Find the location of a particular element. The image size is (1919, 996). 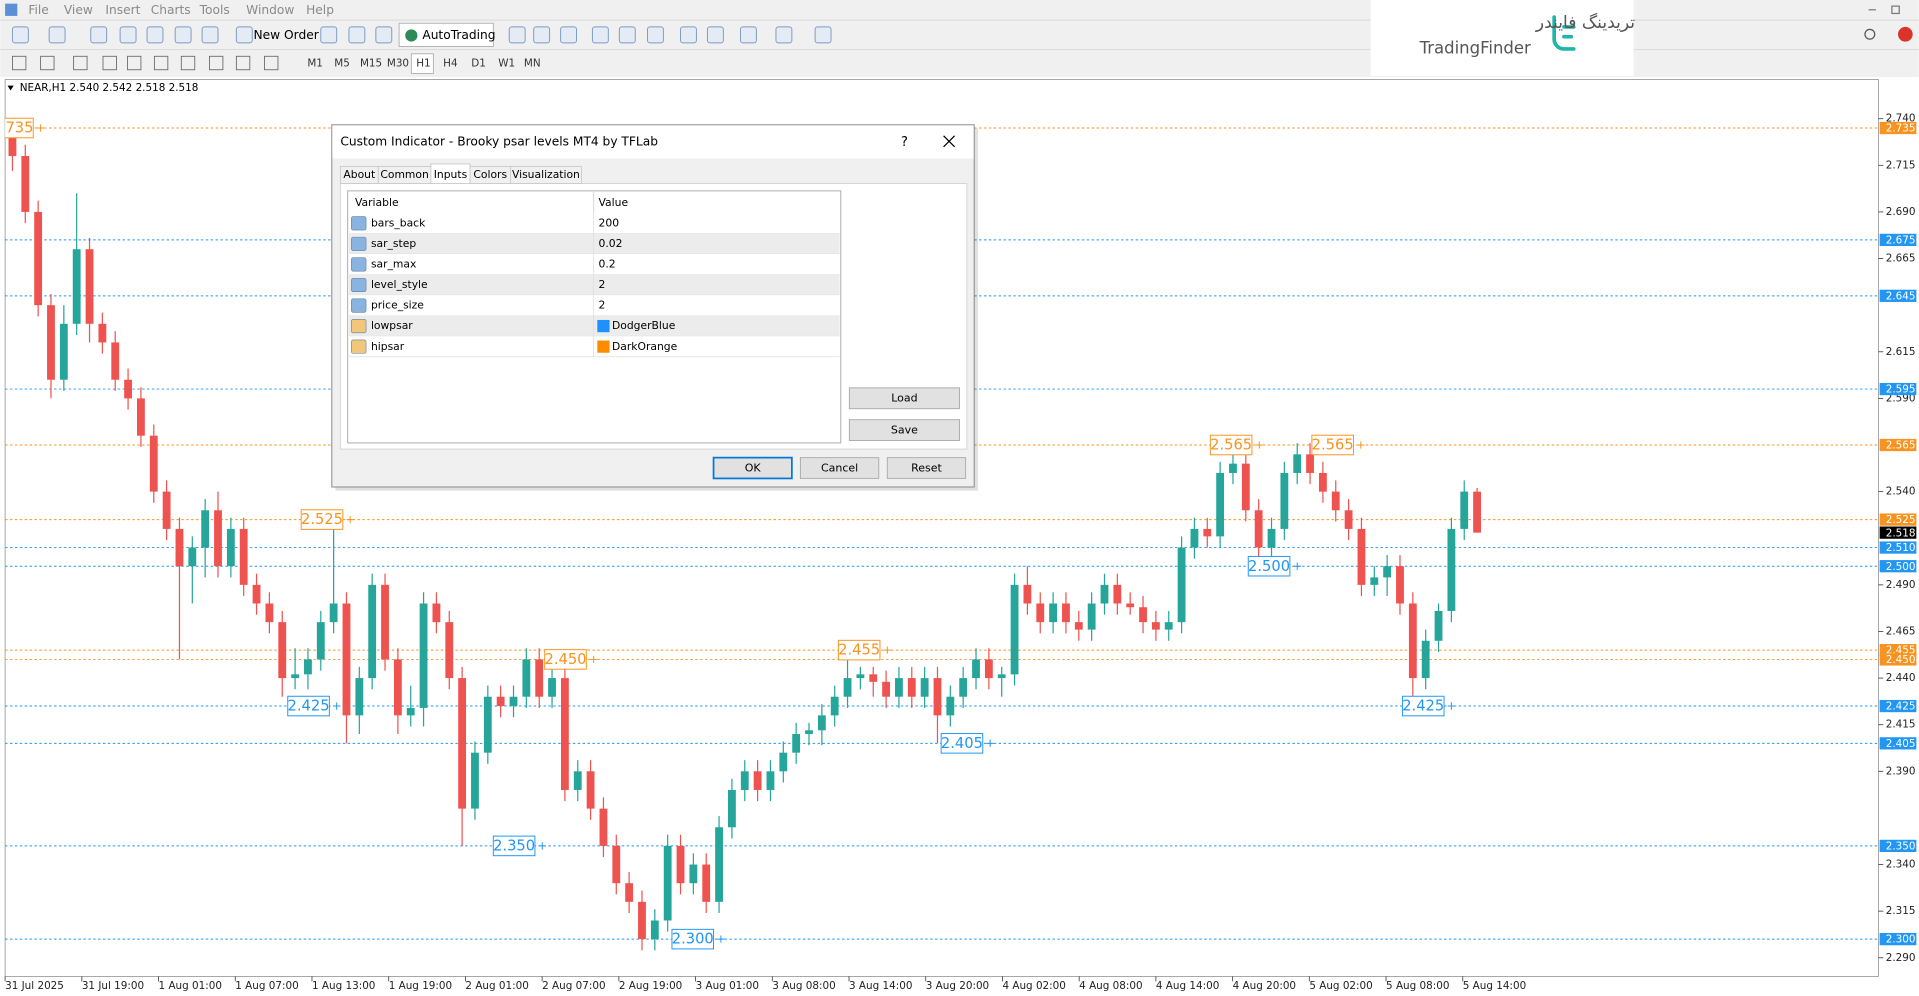

button-label: Reset is located at coordinates (926, 467).